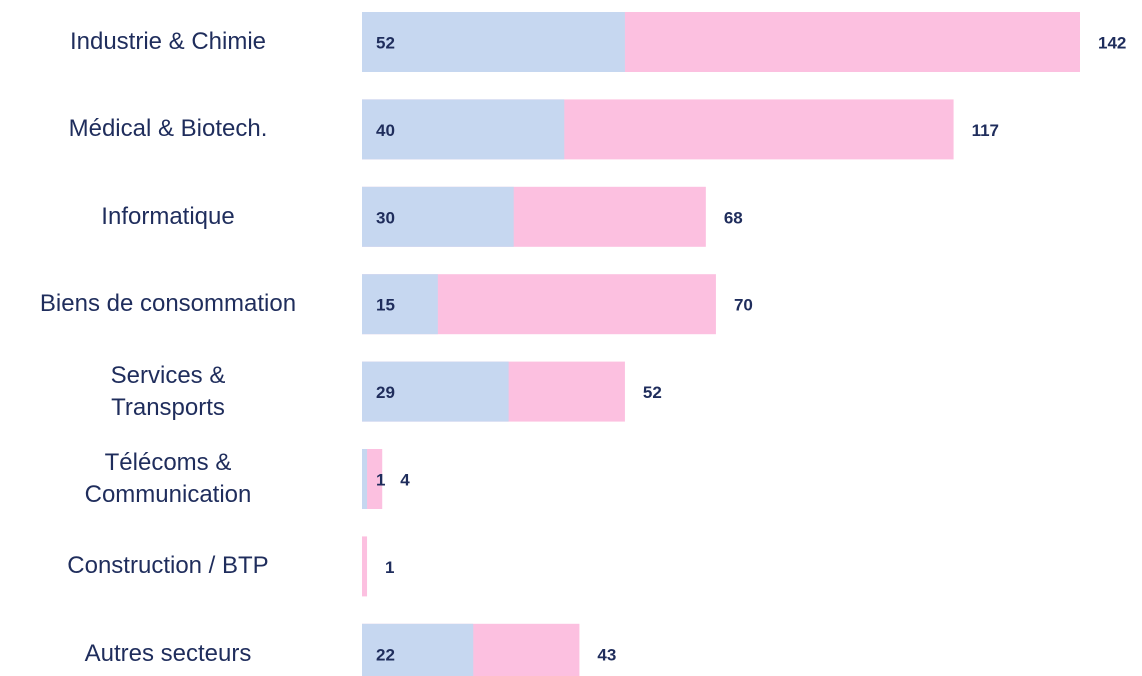 The width and height of the screenshot is (1142, 676). Describe the element at coordinates (168, 304) in the screenshot. I see `category-label: Biens de consommation` at that location.